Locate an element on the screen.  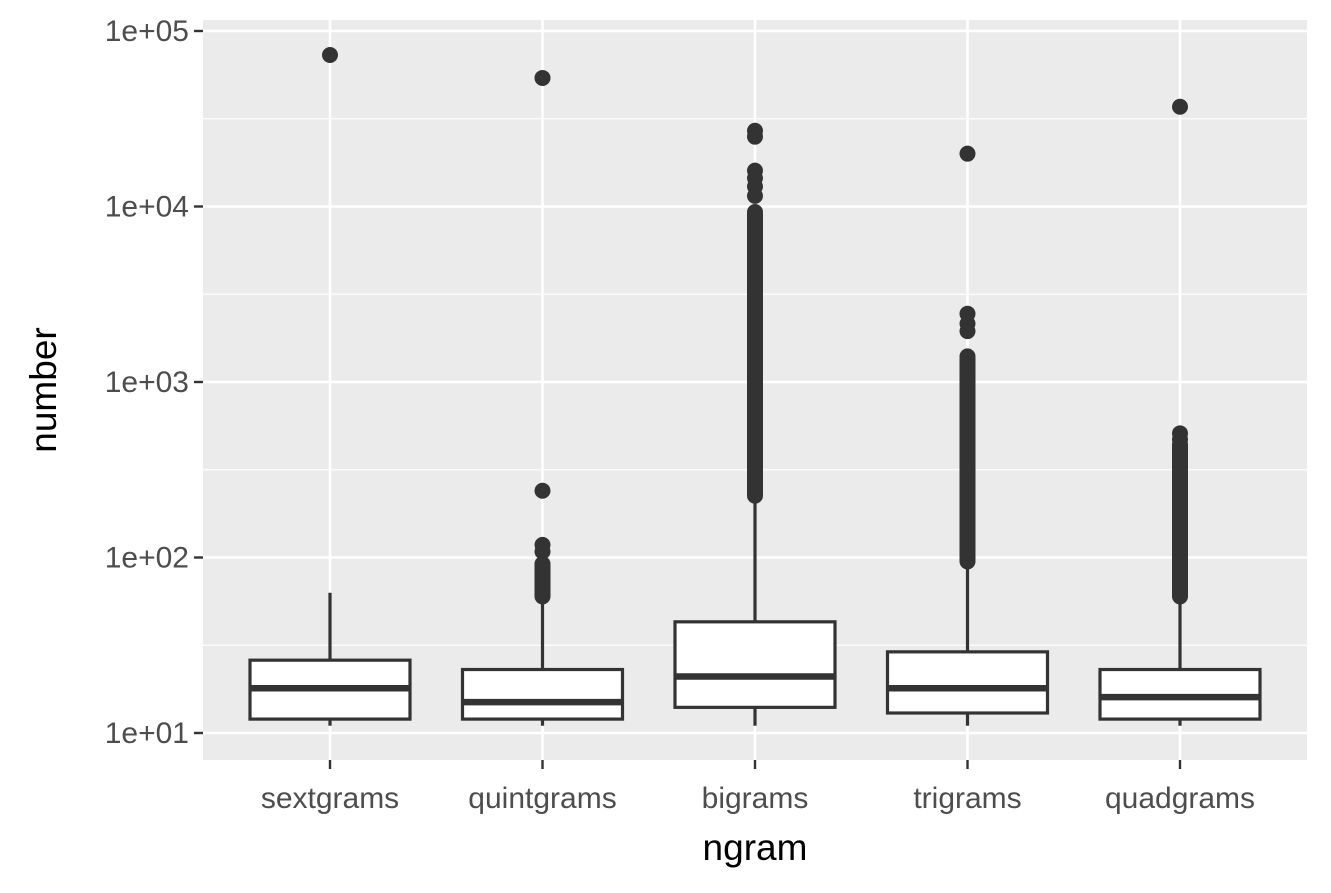
box-trigrams is located at coordinates (967, 435).